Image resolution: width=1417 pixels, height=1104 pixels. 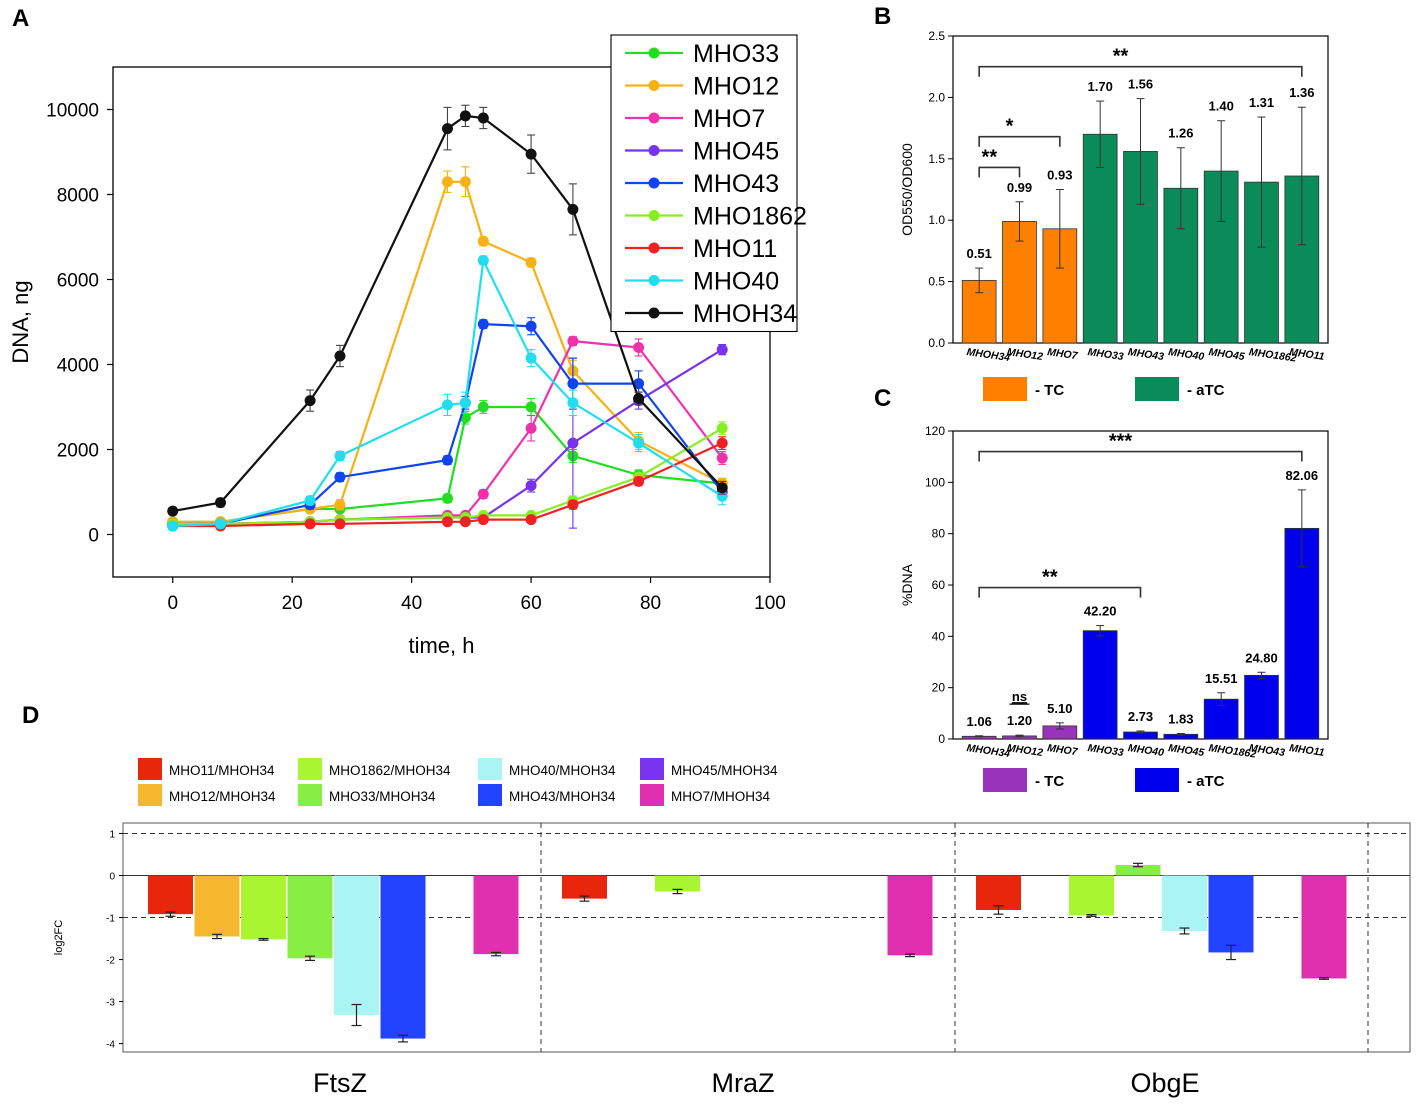 I want to click on y-tick-label: 100, so click(x=935, y=482).